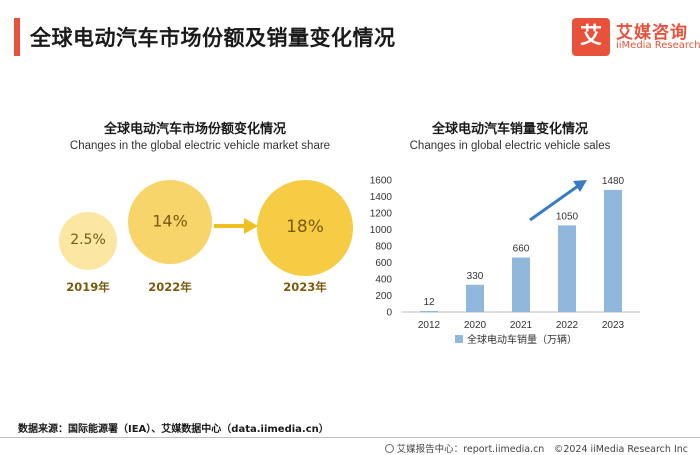 The width and height of the screenshot is (700, 455). What do you see at coordinates (381, 214) in the screenshot?
I see `y-tick-label: 1200` at bounding box center [381, 214].